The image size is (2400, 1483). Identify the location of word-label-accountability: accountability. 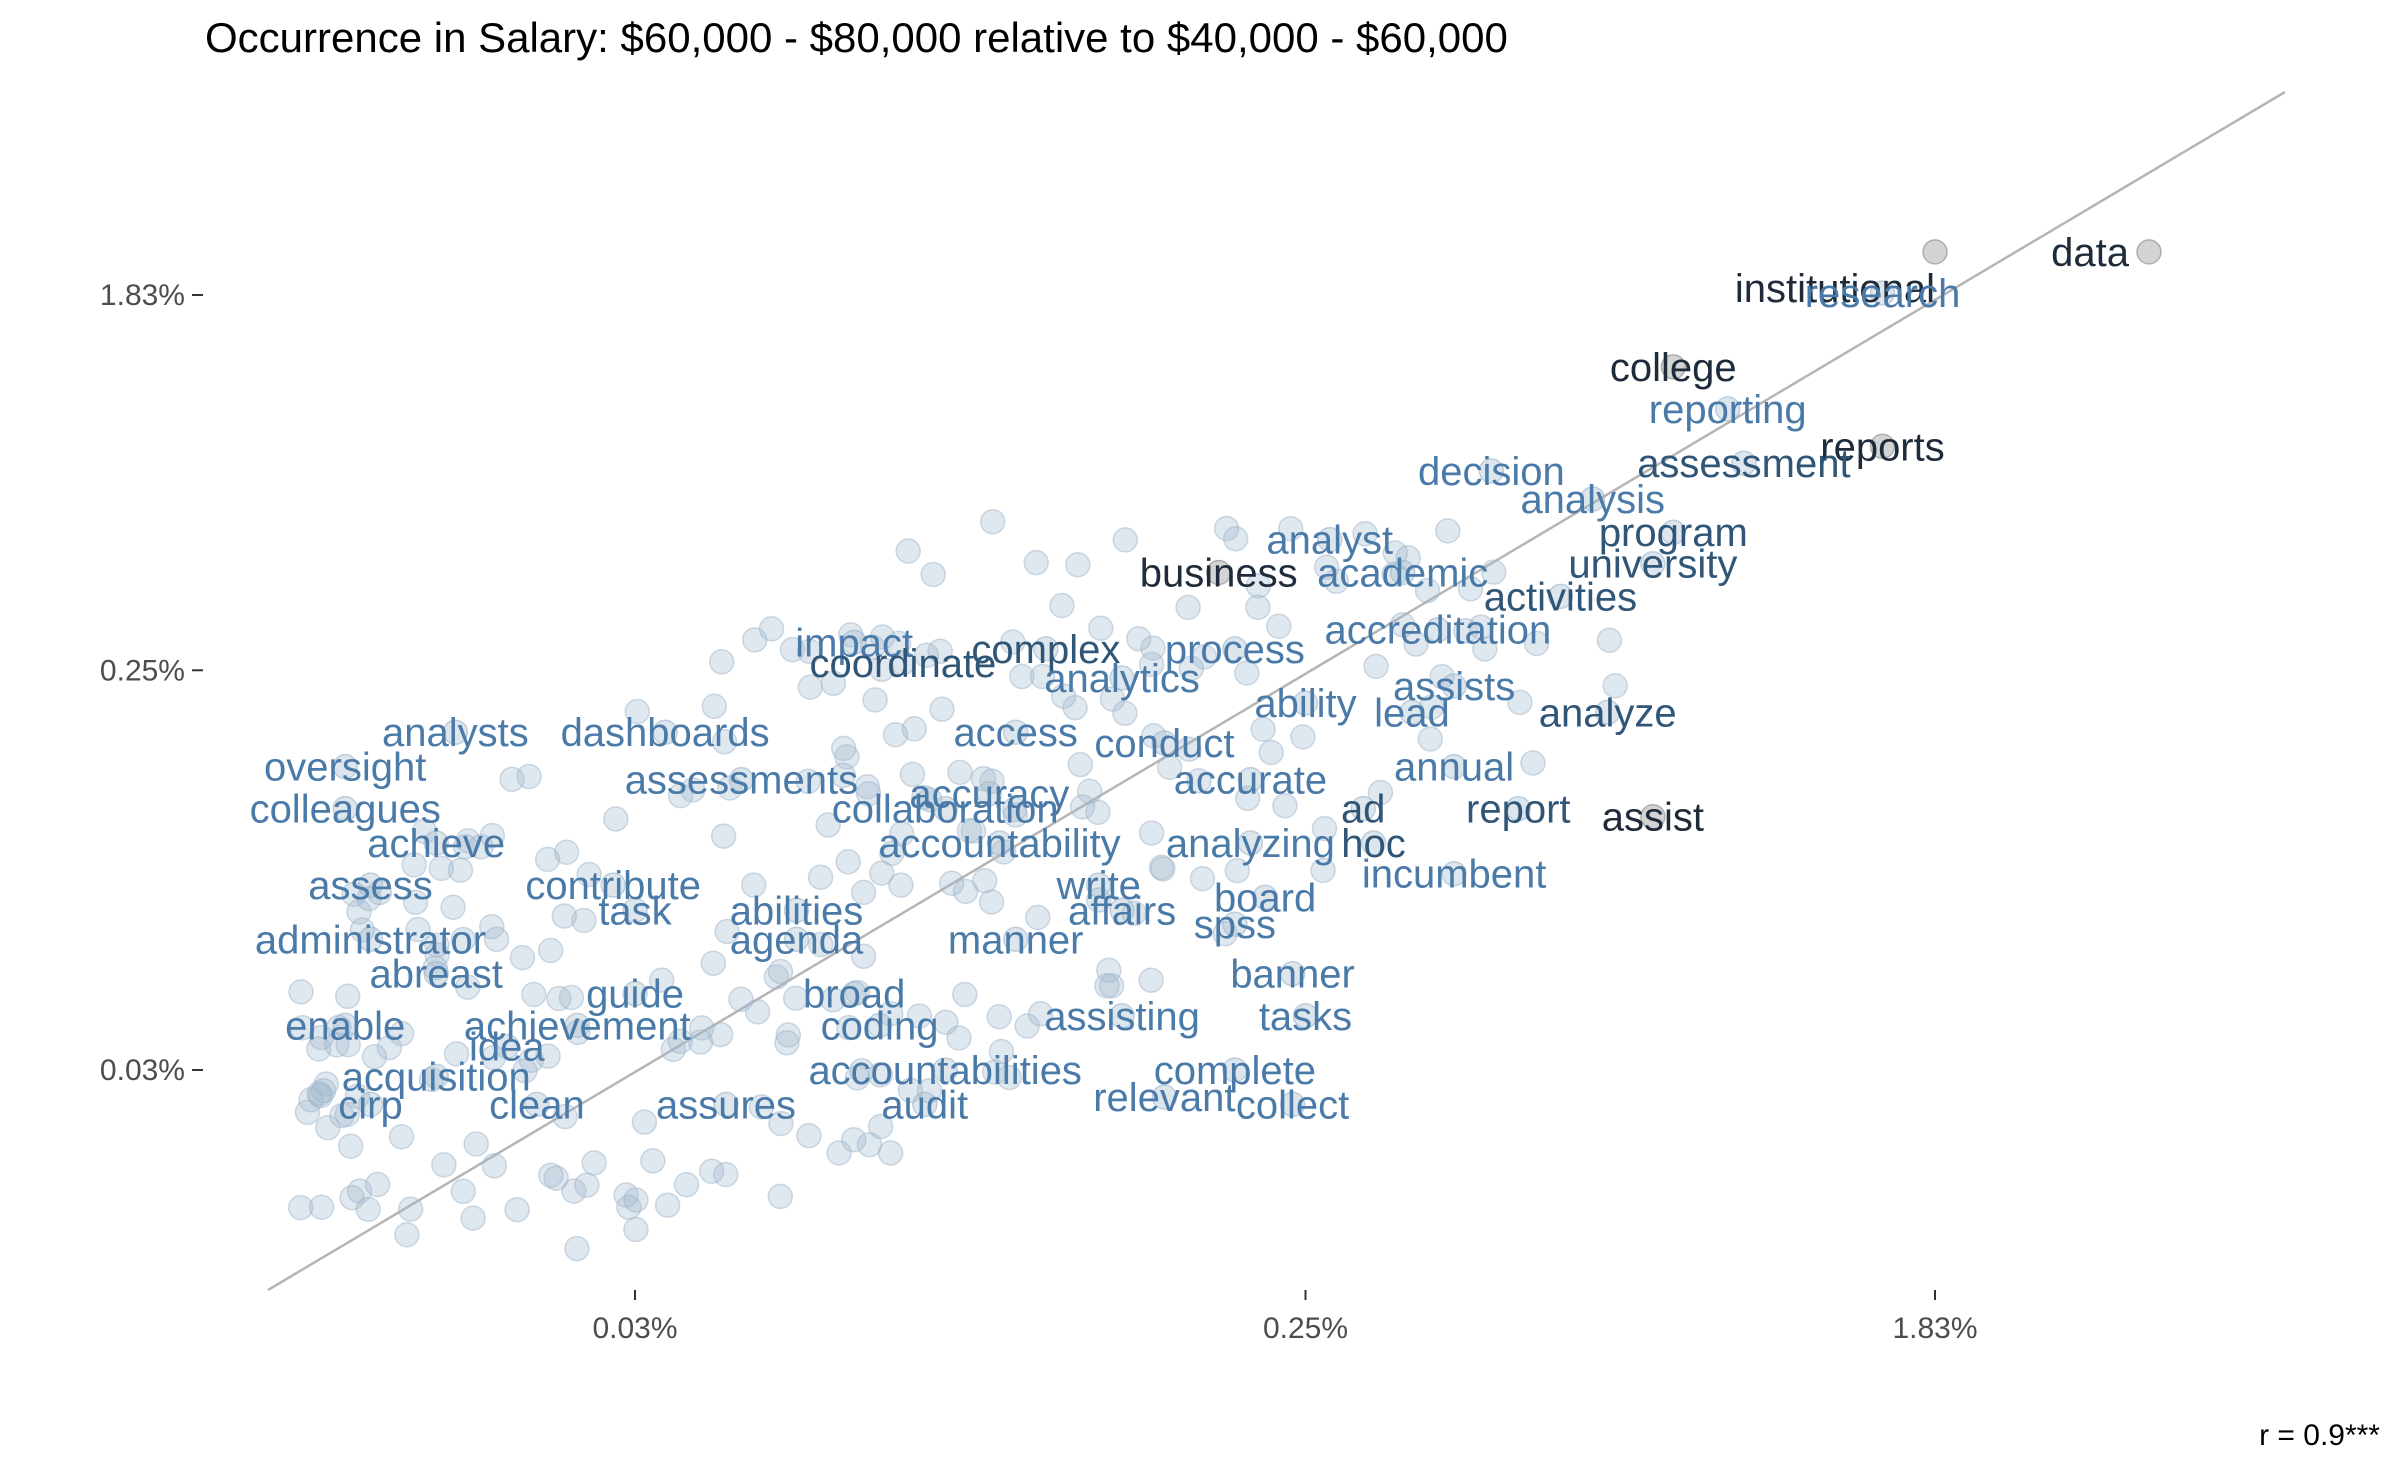
(999, 844).